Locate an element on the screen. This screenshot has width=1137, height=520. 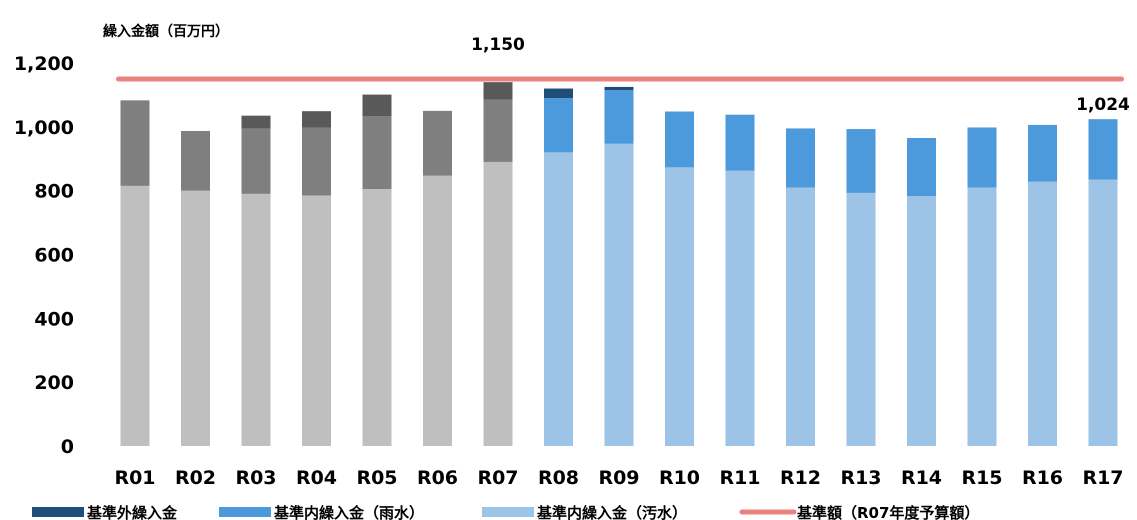
y-tick-label: 400 is located at coordinates (54, 319).